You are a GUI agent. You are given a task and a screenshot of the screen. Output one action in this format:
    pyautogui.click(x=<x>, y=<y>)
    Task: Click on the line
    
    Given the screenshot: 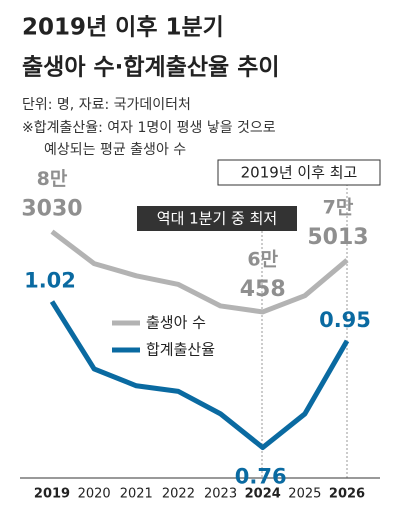 What is the action you would take?
    pyautogui.click(x=199, y=272)
    